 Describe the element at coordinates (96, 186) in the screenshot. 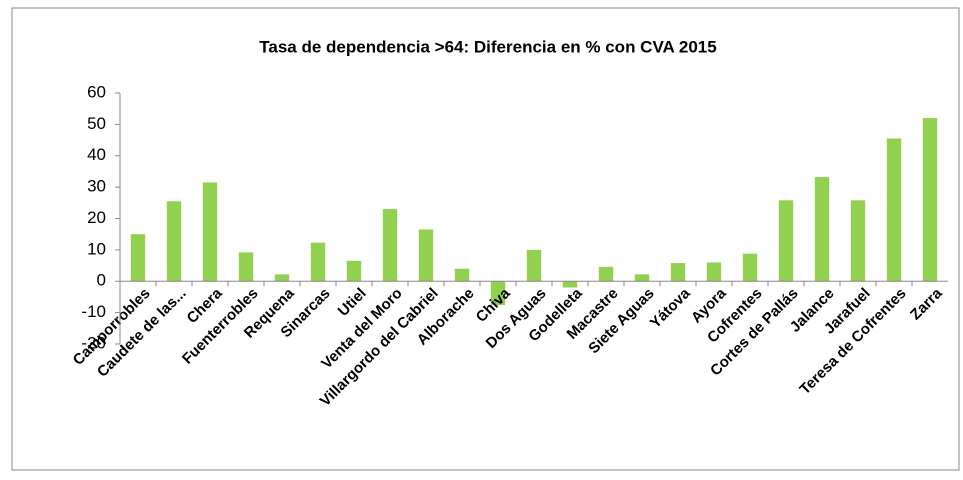

I see `y-tick-label: 30` at that location.